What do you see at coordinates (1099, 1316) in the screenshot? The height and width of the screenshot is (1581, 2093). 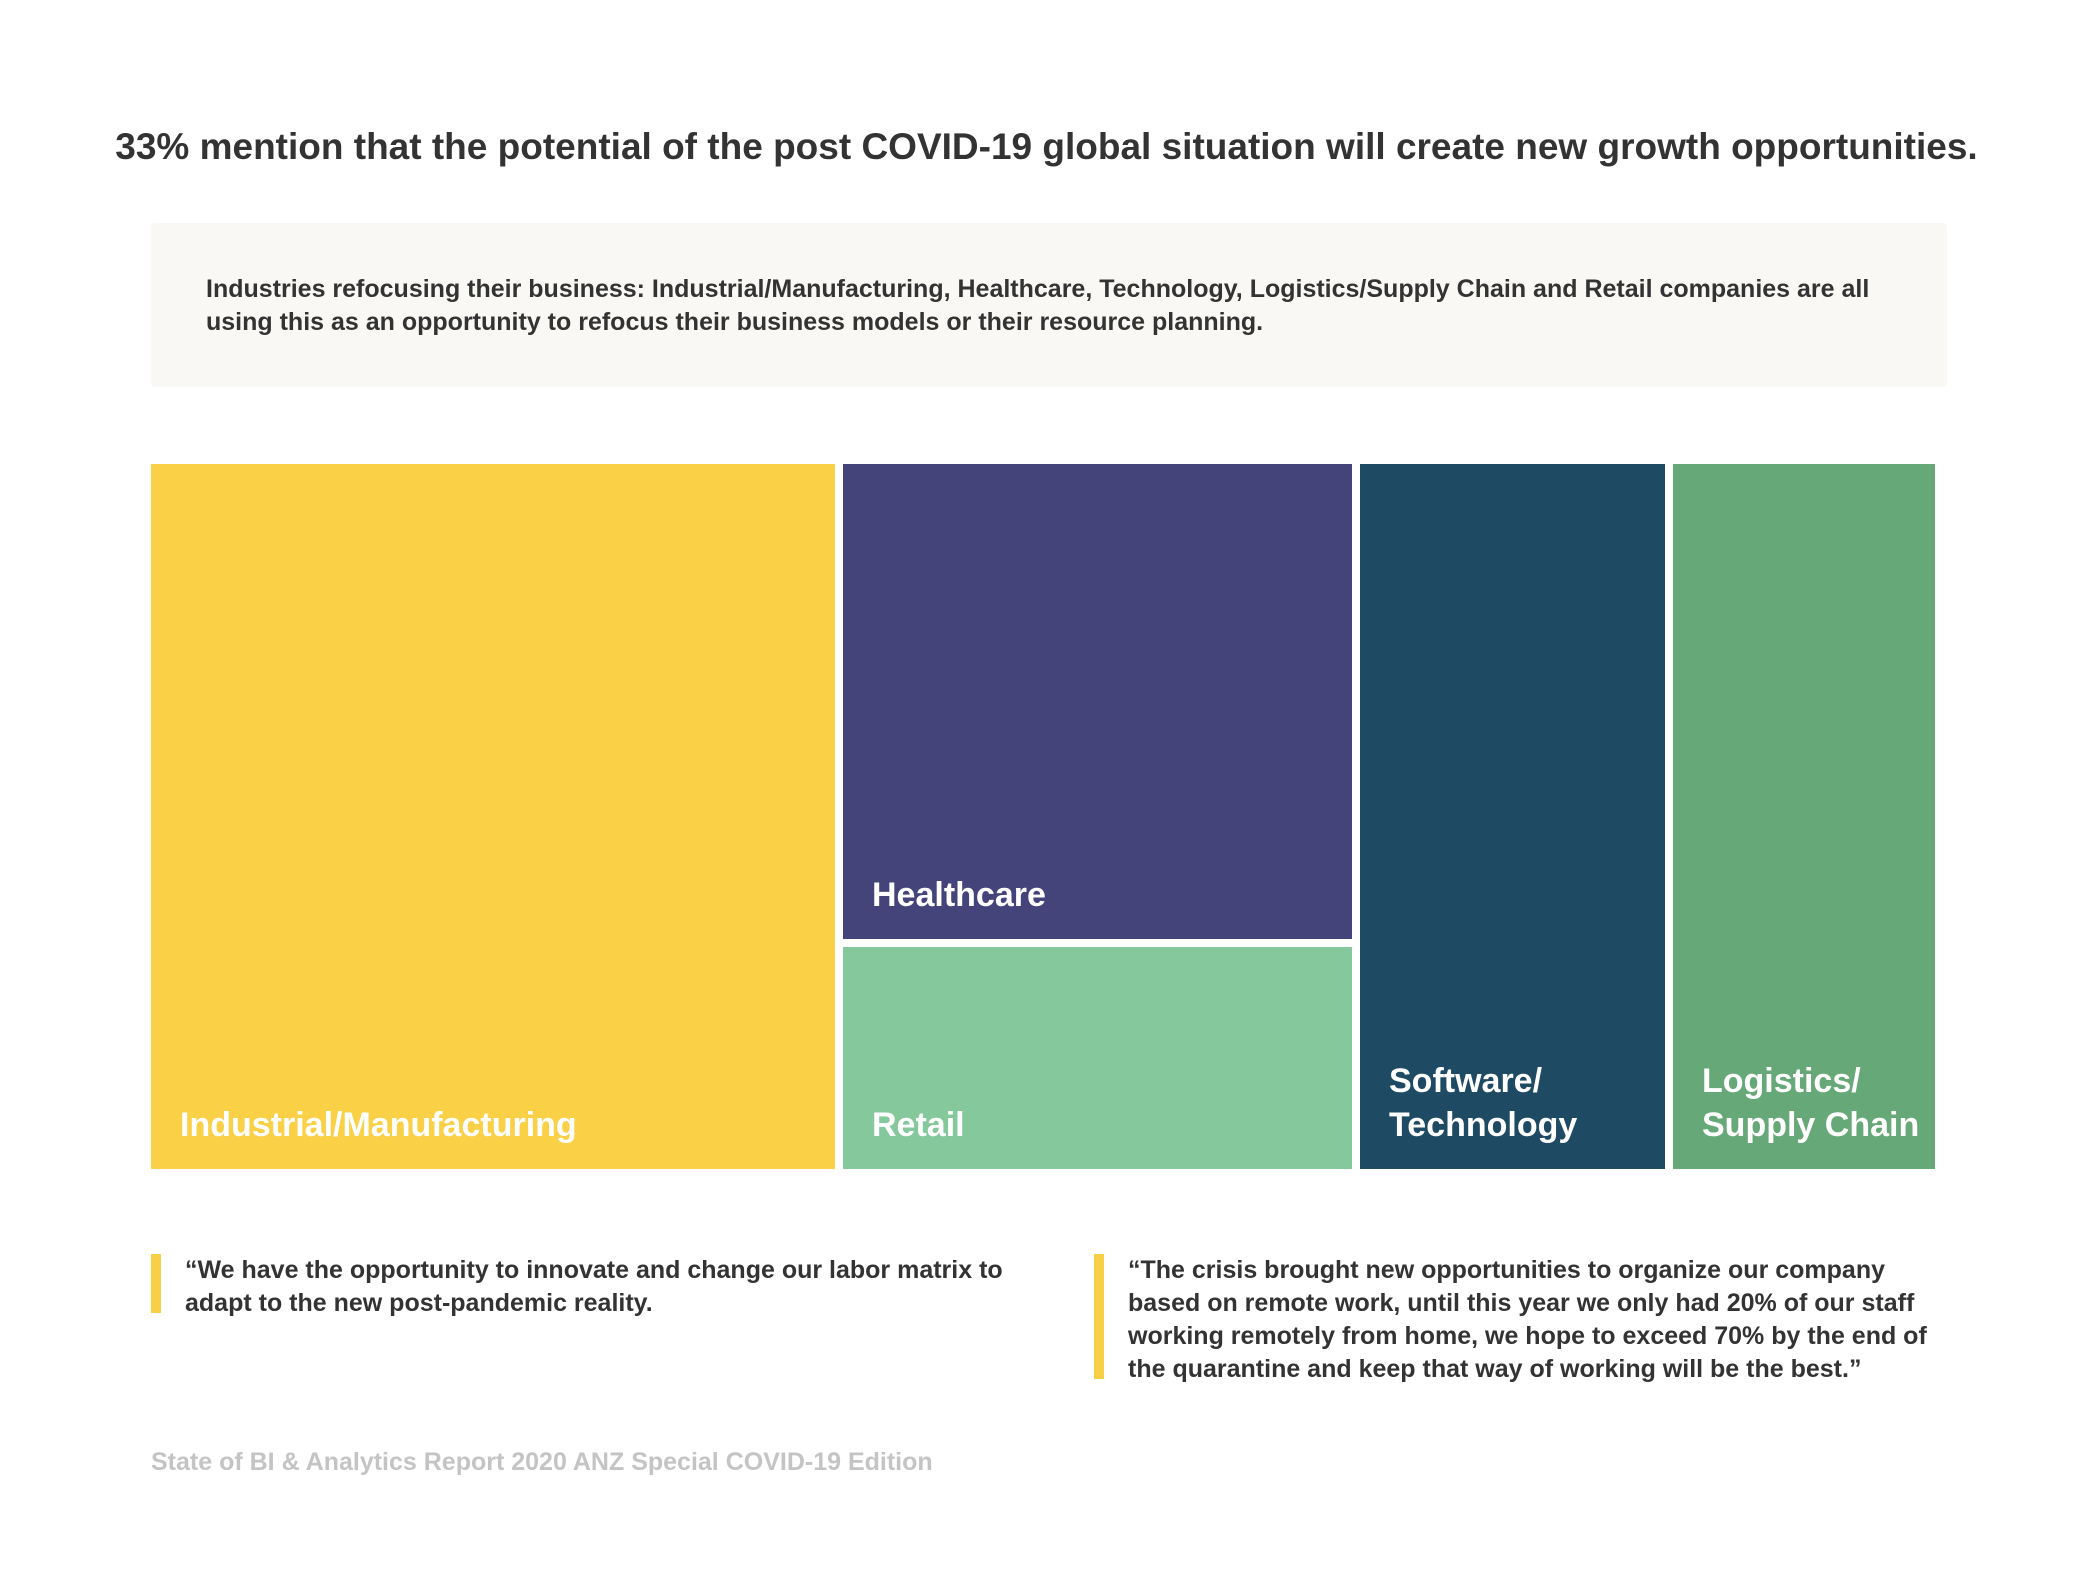 I see `quote-right-accent-bar` at bounding box center [1099, 1316].